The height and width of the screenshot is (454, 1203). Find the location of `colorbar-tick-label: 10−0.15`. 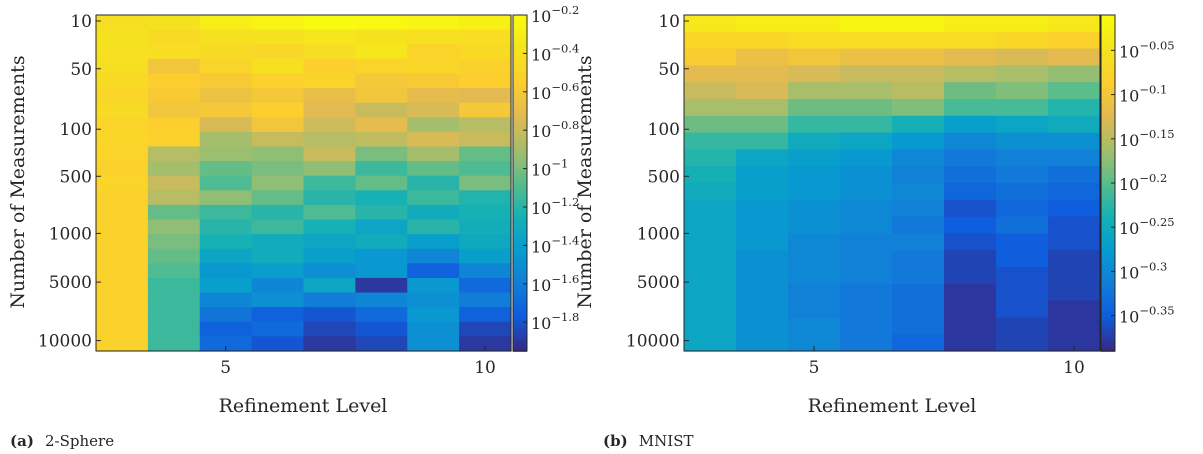

colorbar-tick-label: 10−0.15 is located at coordinates (1147, 138).